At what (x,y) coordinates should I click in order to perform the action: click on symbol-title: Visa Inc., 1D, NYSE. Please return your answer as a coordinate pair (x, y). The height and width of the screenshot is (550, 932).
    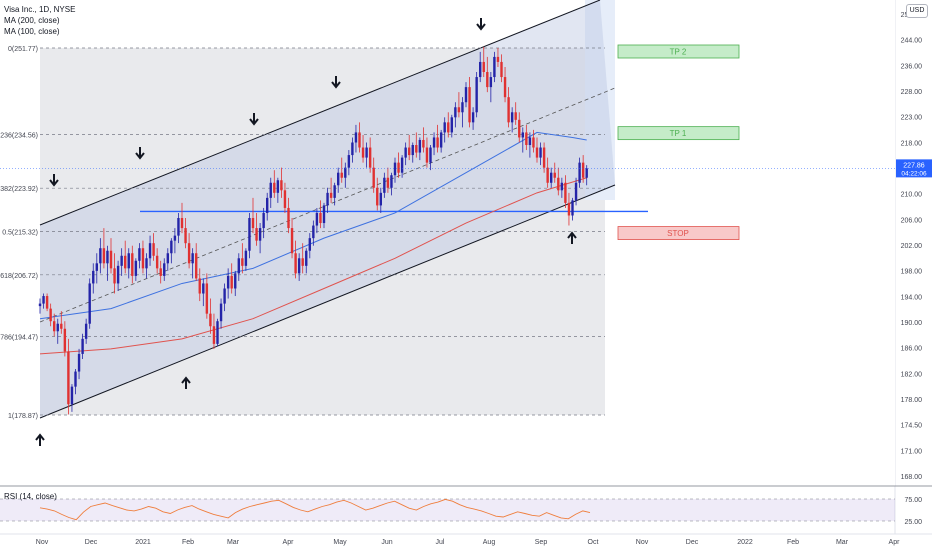
    Looking at the image, I should click on (40, 9).